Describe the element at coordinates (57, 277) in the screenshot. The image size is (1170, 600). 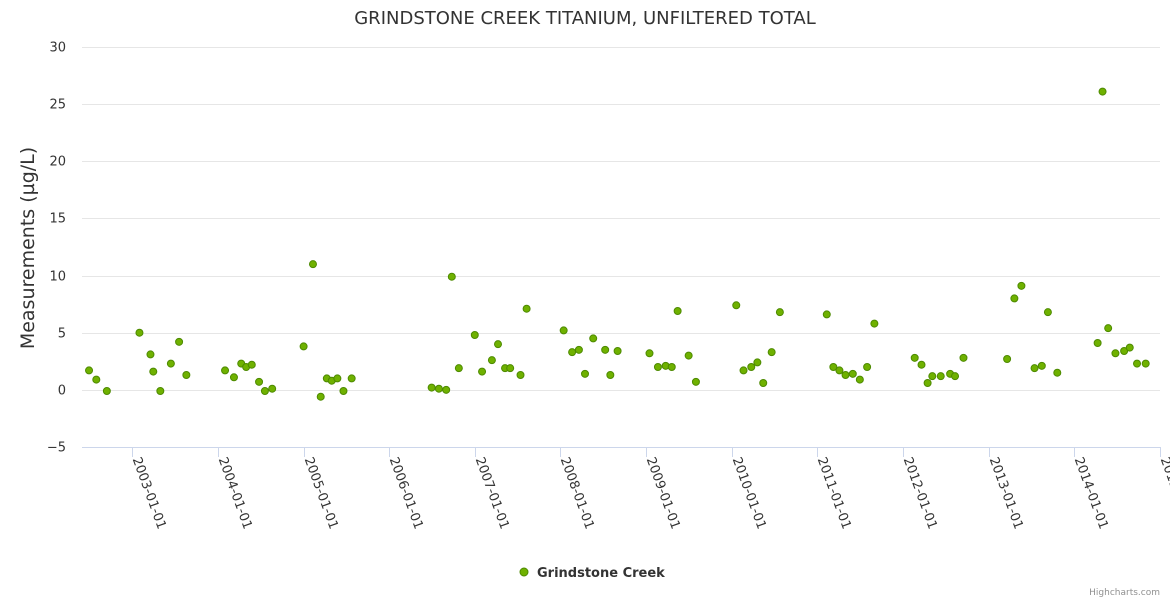
I see `y-tick-label: 10` at that location.